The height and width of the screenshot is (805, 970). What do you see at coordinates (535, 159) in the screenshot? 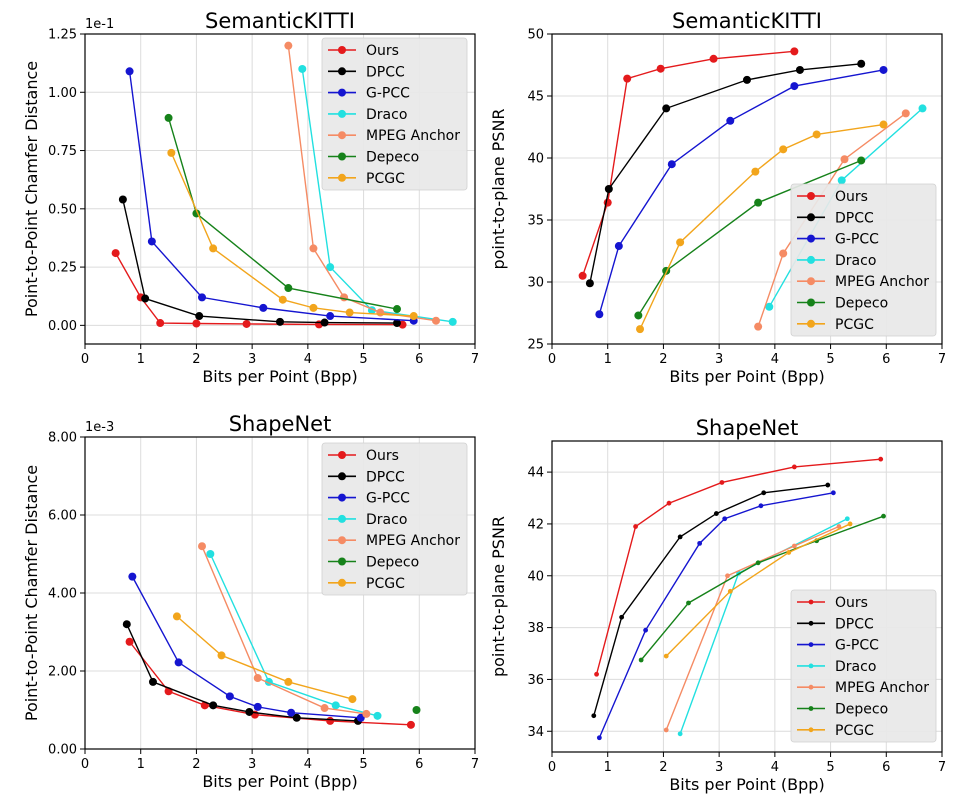
I see `y-tick-label: 40` at bounding box center [535, 159].